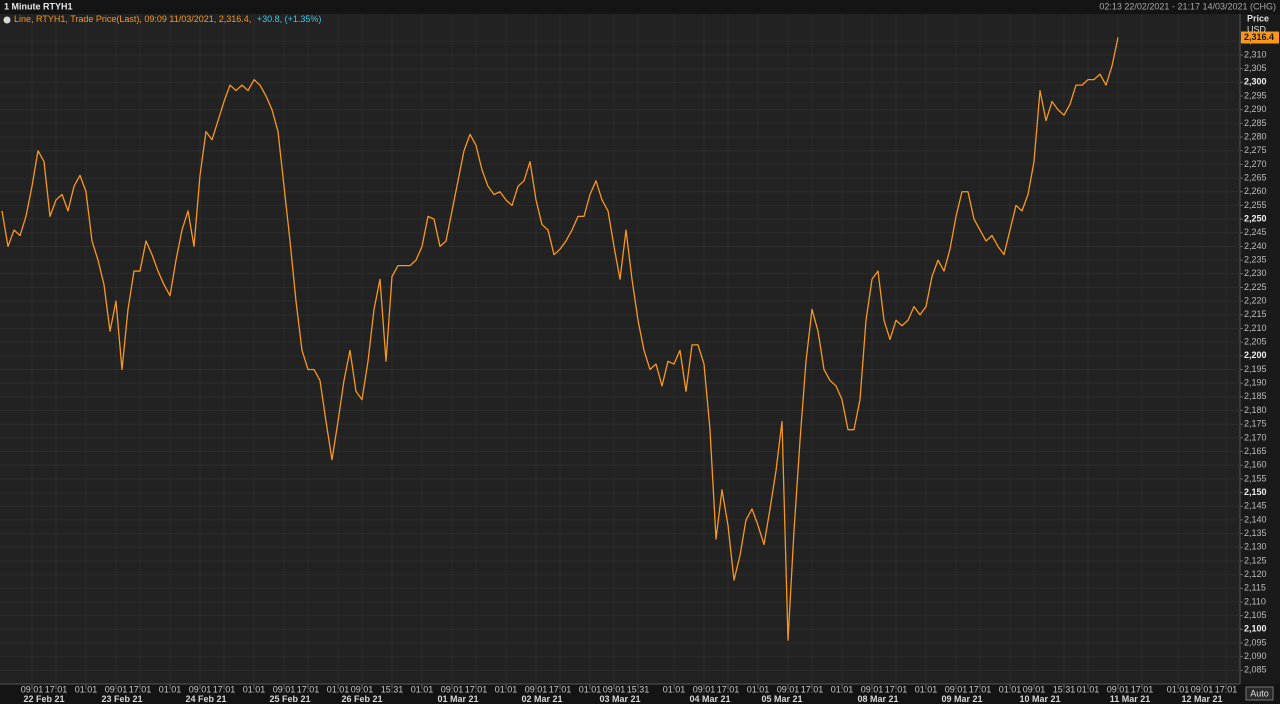  Describe the element at coordinates (1255, 670) in the screenshot. I see `y-tick-label: 2,085` at that location.